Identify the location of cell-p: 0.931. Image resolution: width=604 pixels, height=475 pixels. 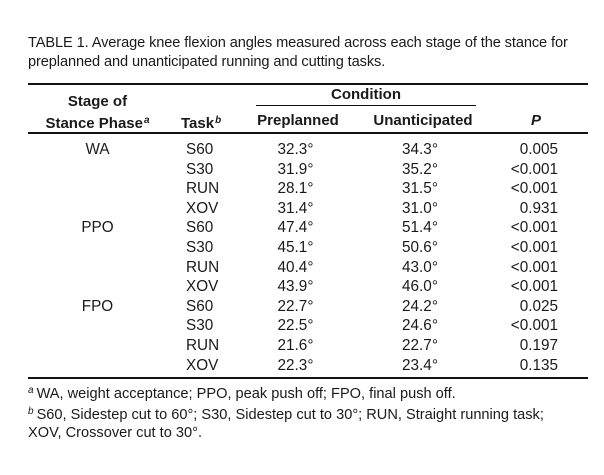
(538, 208).